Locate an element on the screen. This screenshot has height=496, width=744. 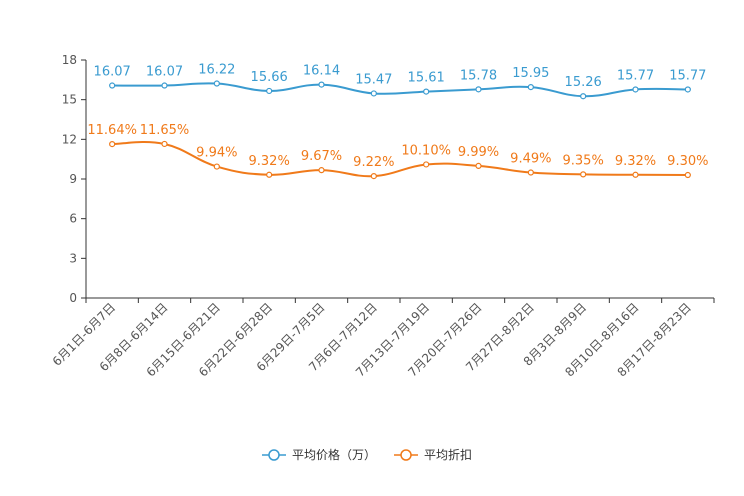
data-label: 9.49% is located at coordinates (530, 159).